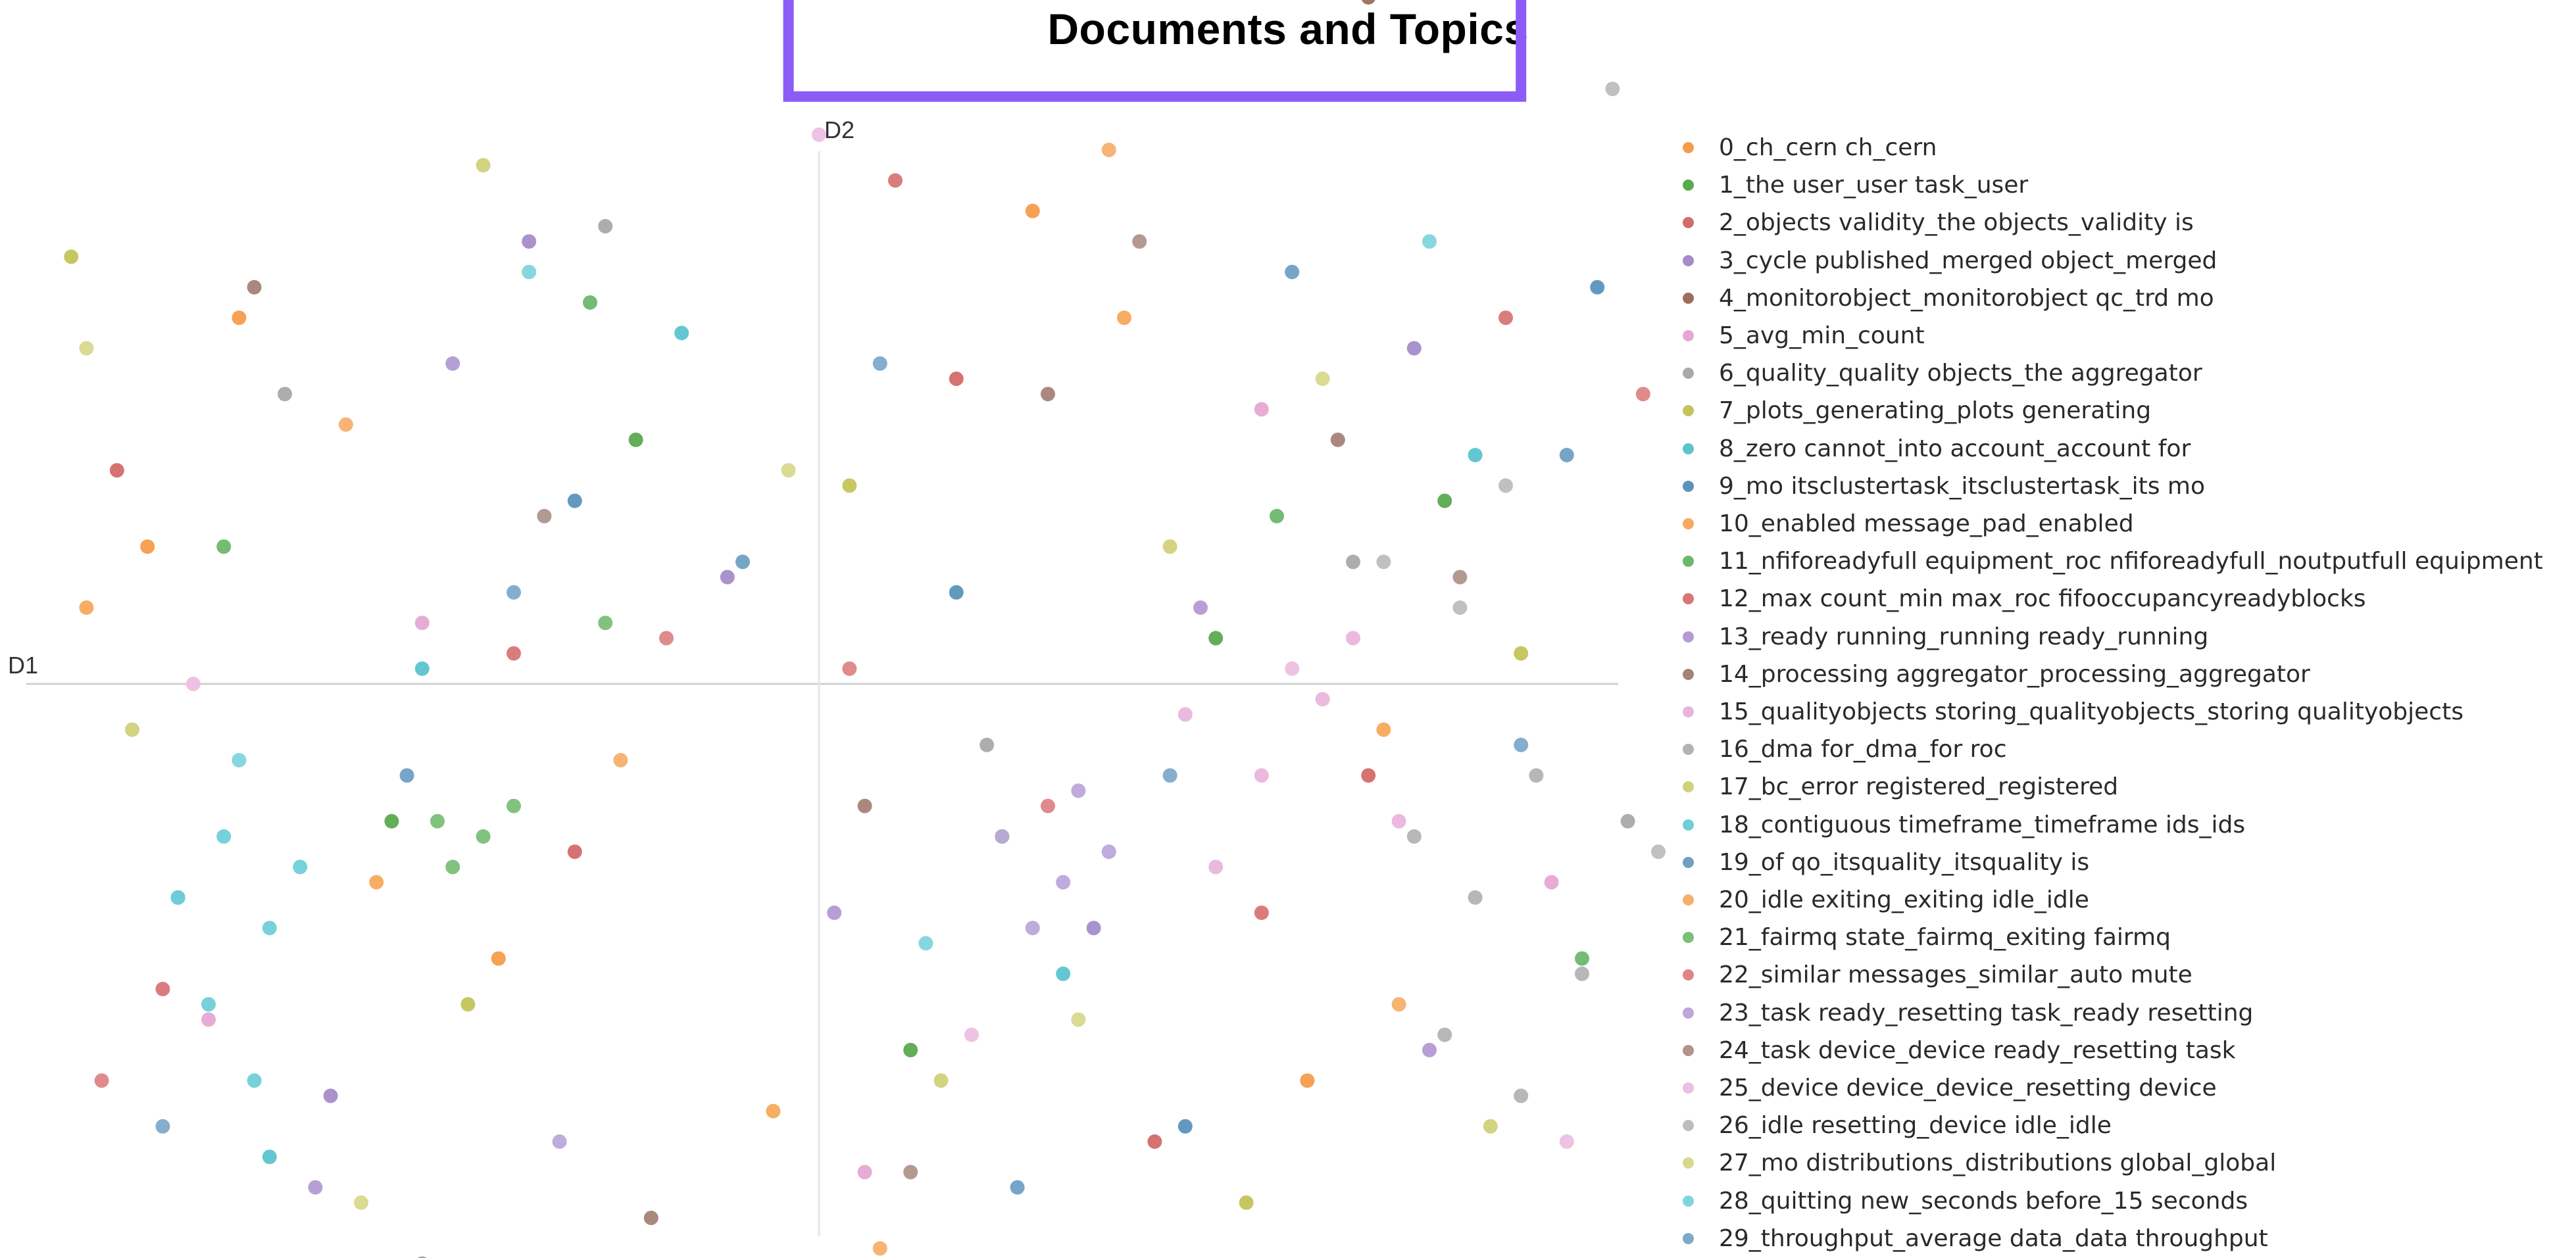 The height and width of the screenshot is (1258, 2576). What do you see at coordinates (2124, 260) in the screenshot?
I see `legend-item: 3_cycle published_merged object_merged` at bounding box center [2124, 260].